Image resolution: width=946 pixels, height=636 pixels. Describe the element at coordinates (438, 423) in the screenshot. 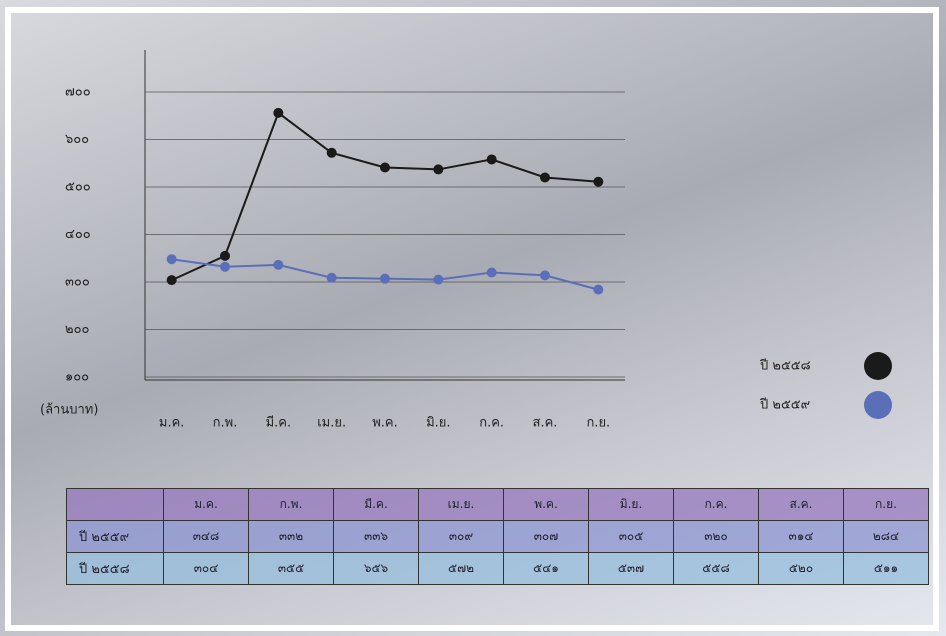

I see `x-tick-label: มิ.ย.` at that location.